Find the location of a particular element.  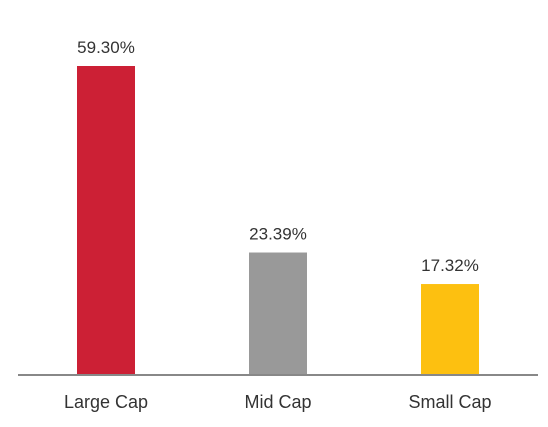

bar-large-cap is located at coordinates (106, 220).